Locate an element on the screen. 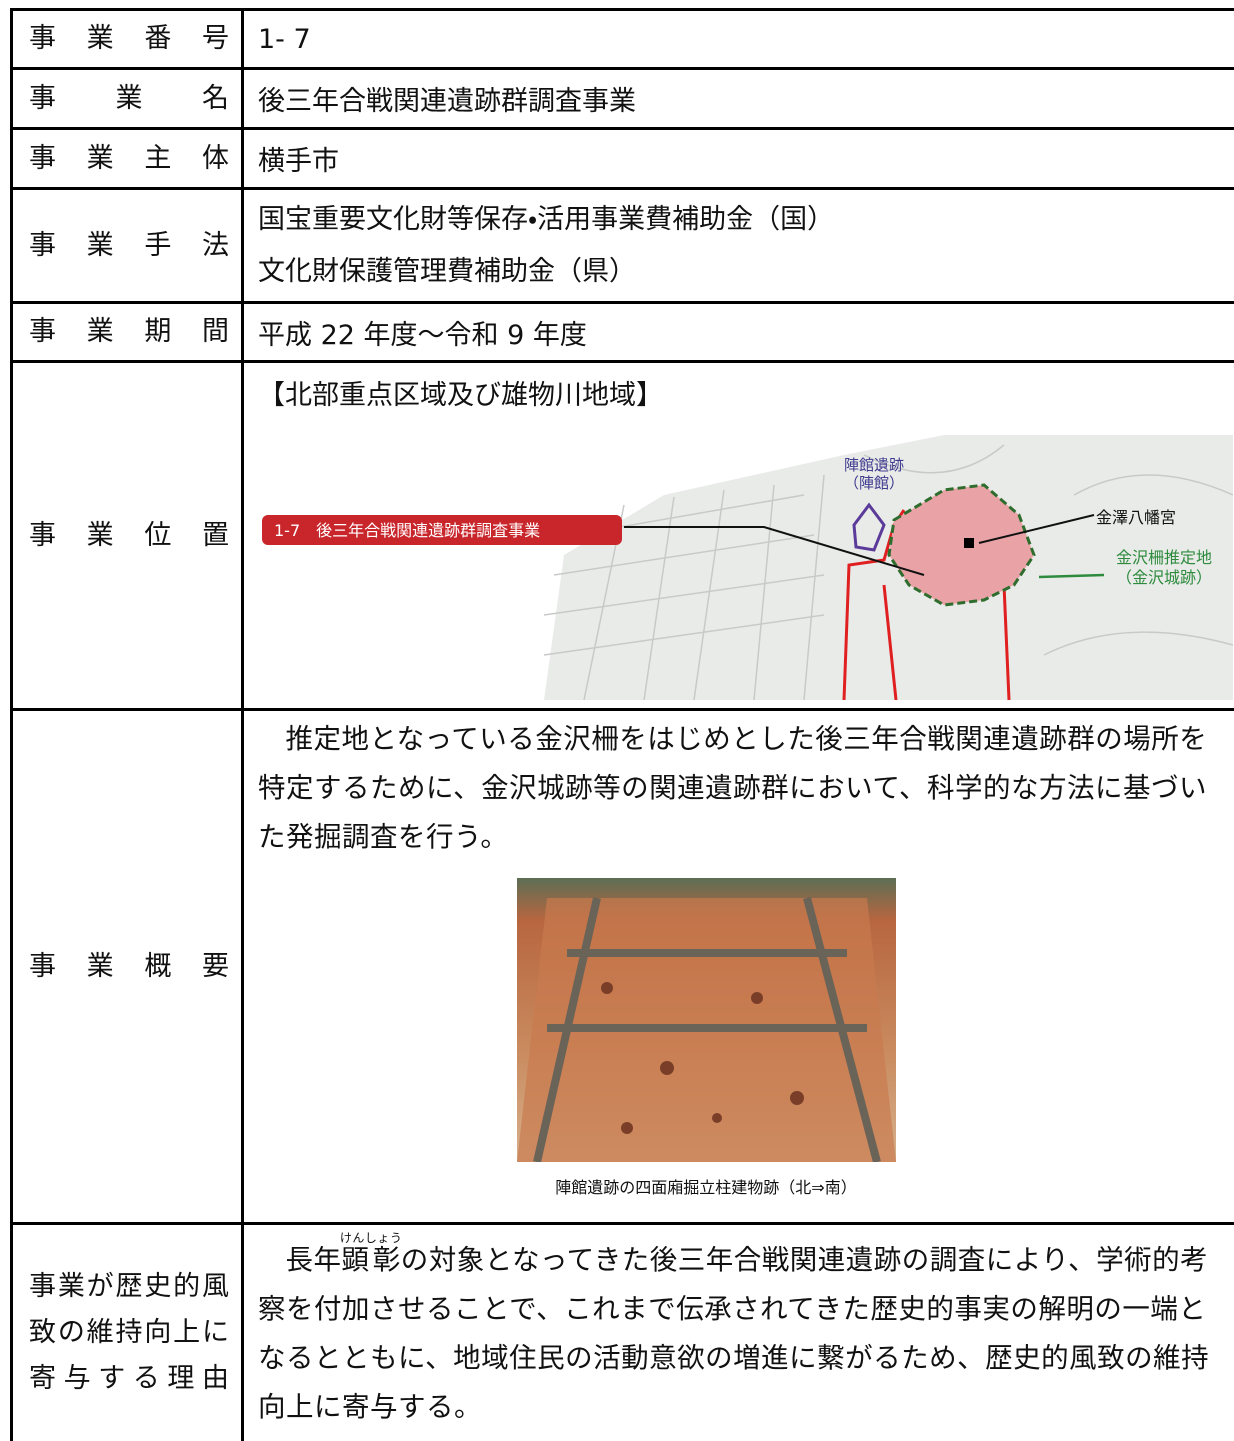 Image resolution: width=1234 pixels, height=1441 pixels. excavation-photo is located at coordinates (706, 1020).